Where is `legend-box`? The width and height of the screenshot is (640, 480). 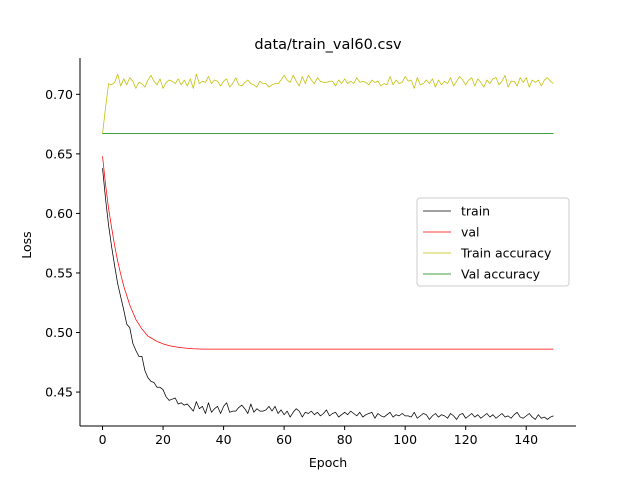 legend-box is located at coordinates (493, 242).